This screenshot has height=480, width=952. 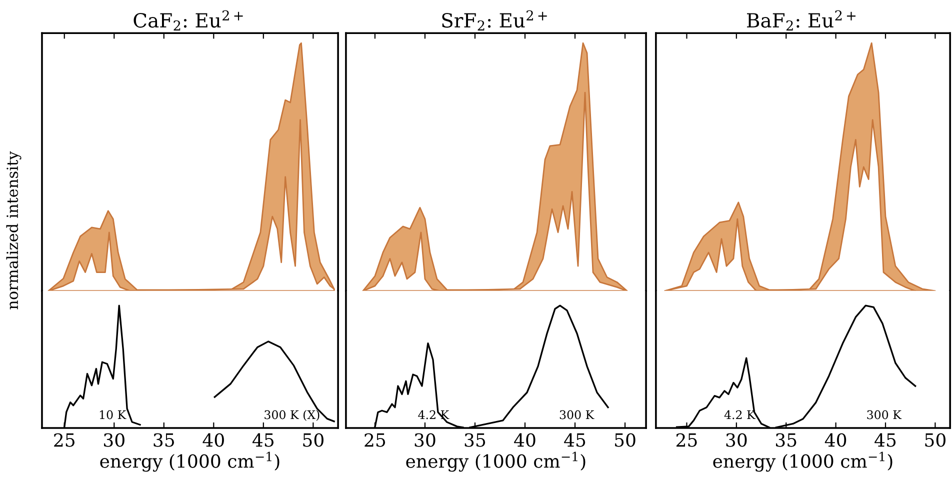 What do you see at coordinates (494, 20) in the screenshot?
I see `chart-title: SrF$_{2}$: Eu$^{2+}$` at bounding box center [494, 20].